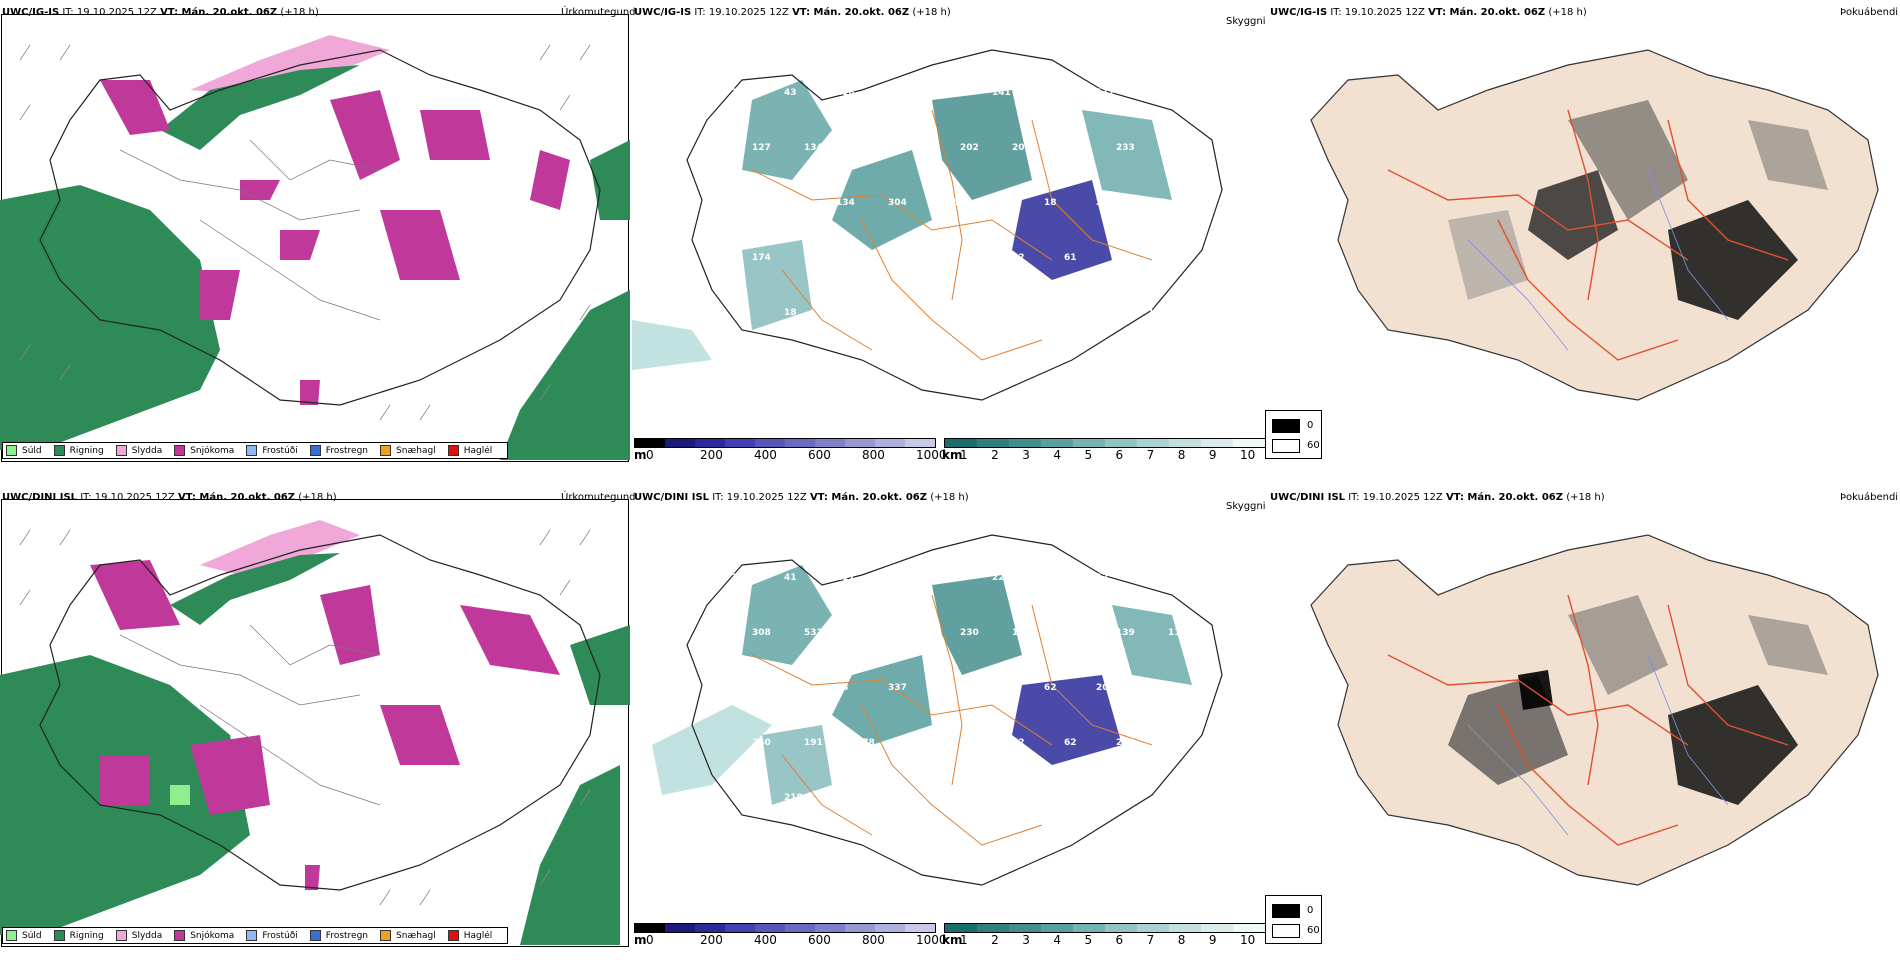 The height and width of the screenshot is (960, 1900). What do you see at coordinates (1119, 455) in the screenshot?
I see `colorbar-tick-label: 6` at bounding box center [1119, 455].